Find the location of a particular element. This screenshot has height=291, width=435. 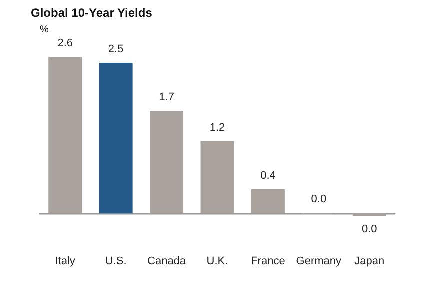

x-tick-label: U.K. is located at coordinates (217, 262).